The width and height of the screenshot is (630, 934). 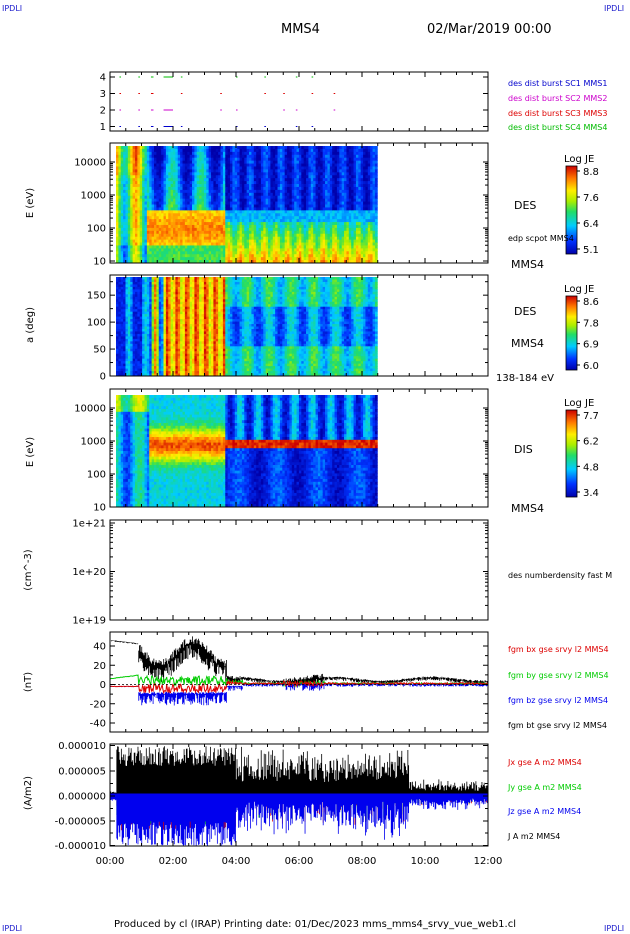 What do you see at coordinates (247, 451) in the screenshot?
I see `dis-energy-spectrogram` at bounding box center [247, 451].